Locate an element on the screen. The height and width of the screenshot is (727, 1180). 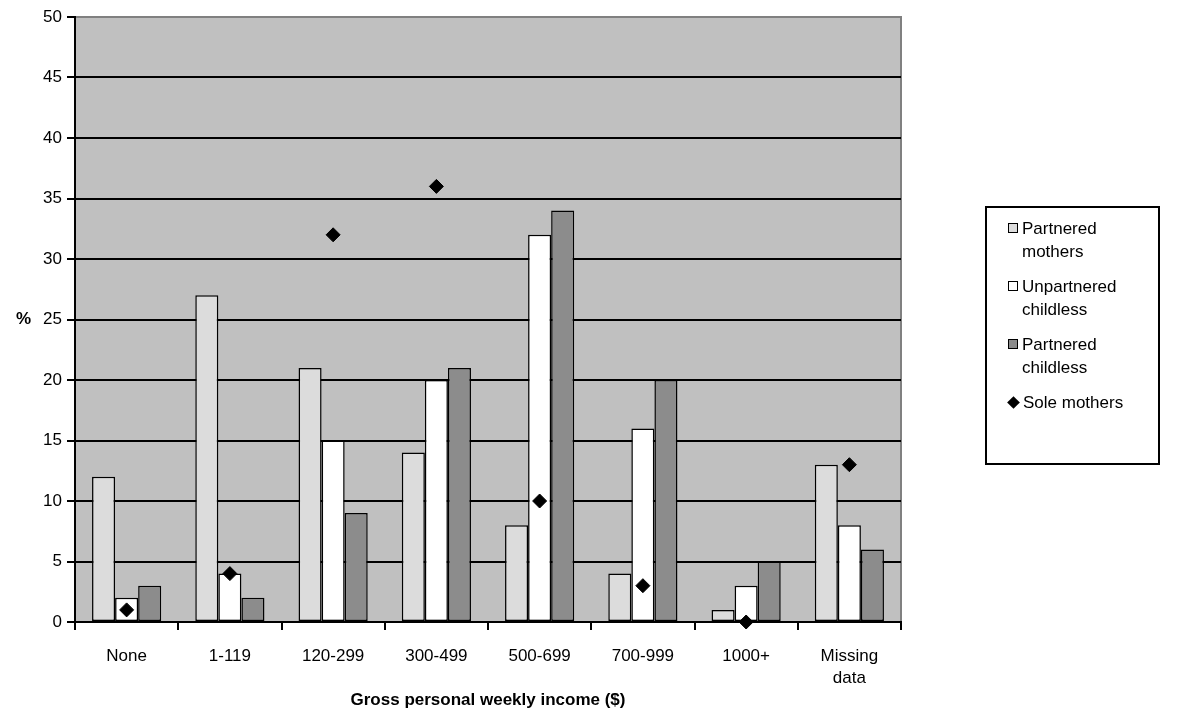
legend-label: Unpartnered childless is located at coordinates (1070, 298).